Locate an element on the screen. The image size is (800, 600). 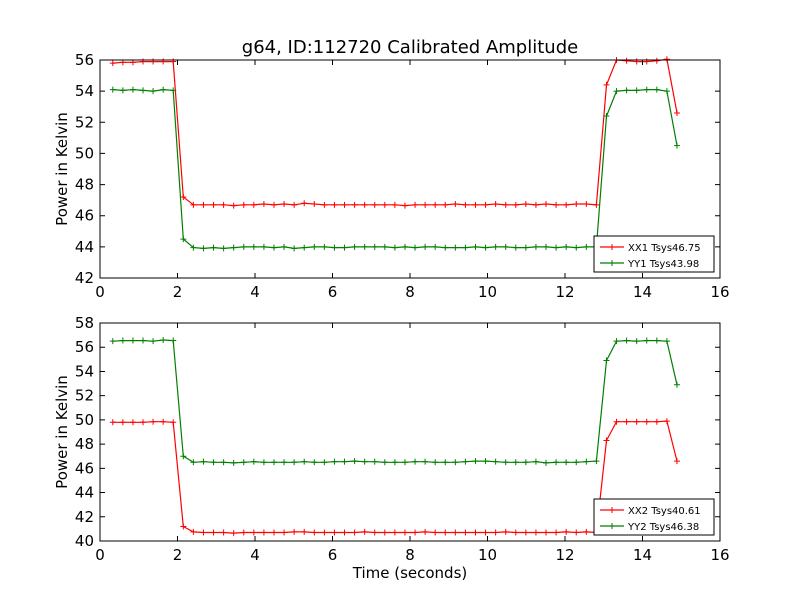
legend-marker is located at coordinates (612, 263).